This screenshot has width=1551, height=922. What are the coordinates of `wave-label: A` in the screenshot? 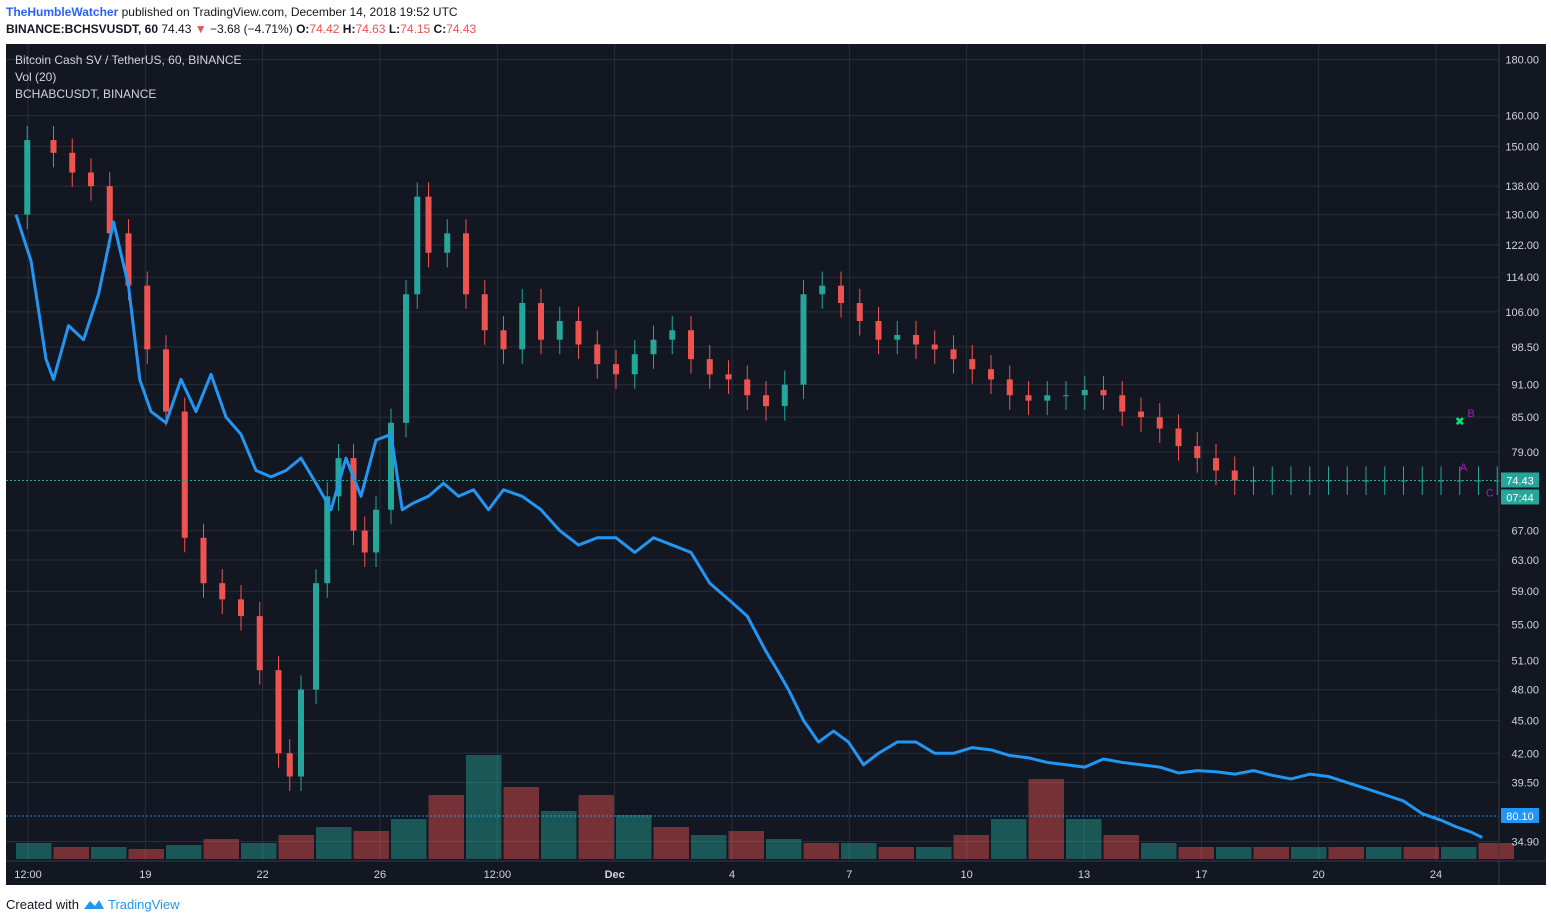 It's located at (1464, 468).